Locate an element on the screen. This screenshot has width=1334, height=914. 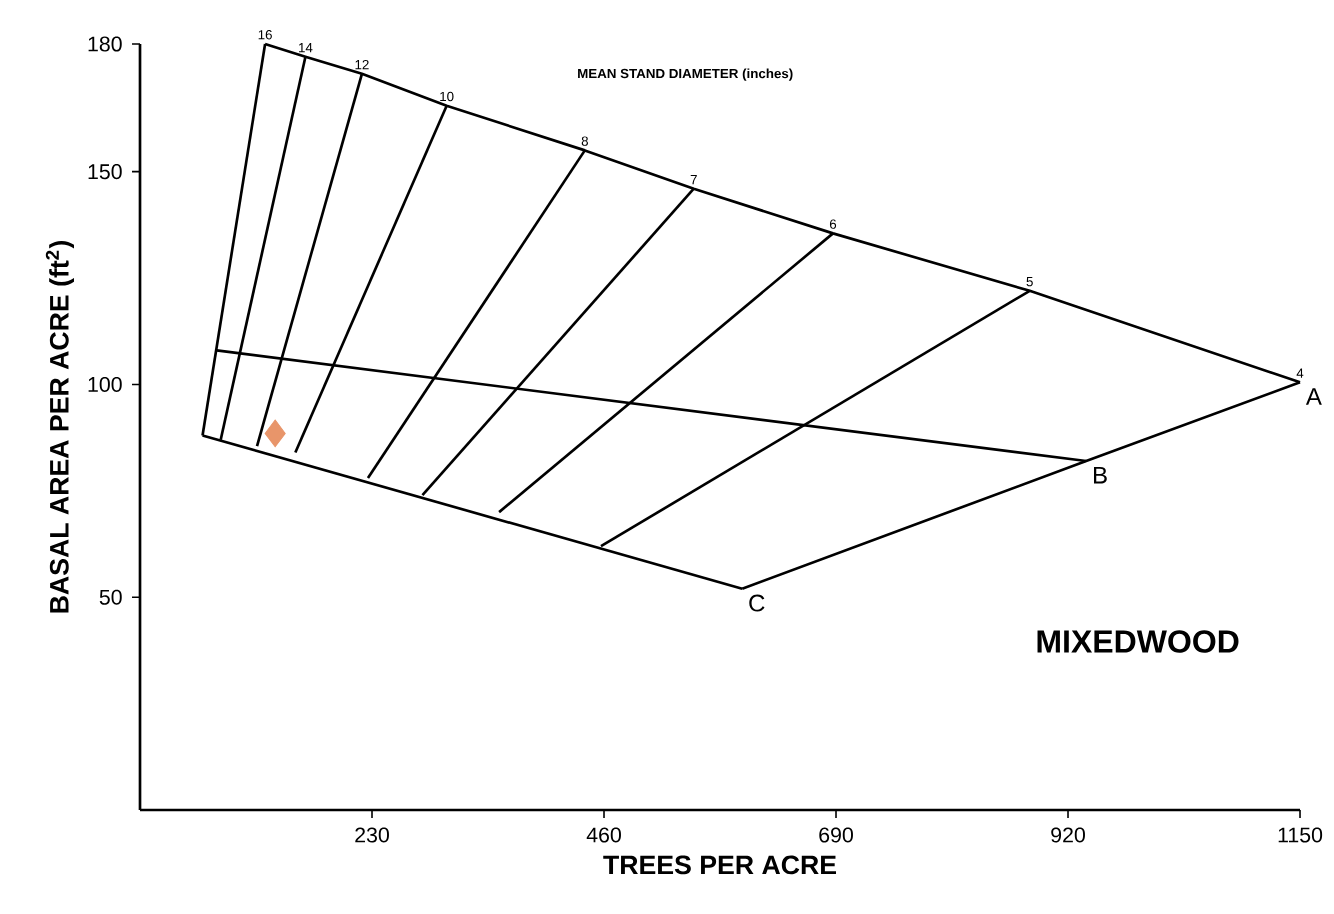
x-tick-label: 920 is located at coordinates (1068, 835).